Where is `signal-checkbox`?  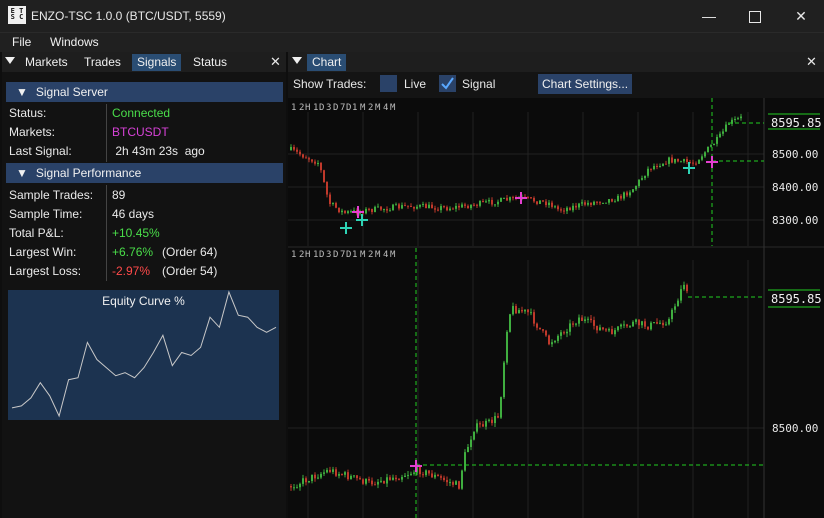
signal-checkbox is located at coordinates (447, 83).